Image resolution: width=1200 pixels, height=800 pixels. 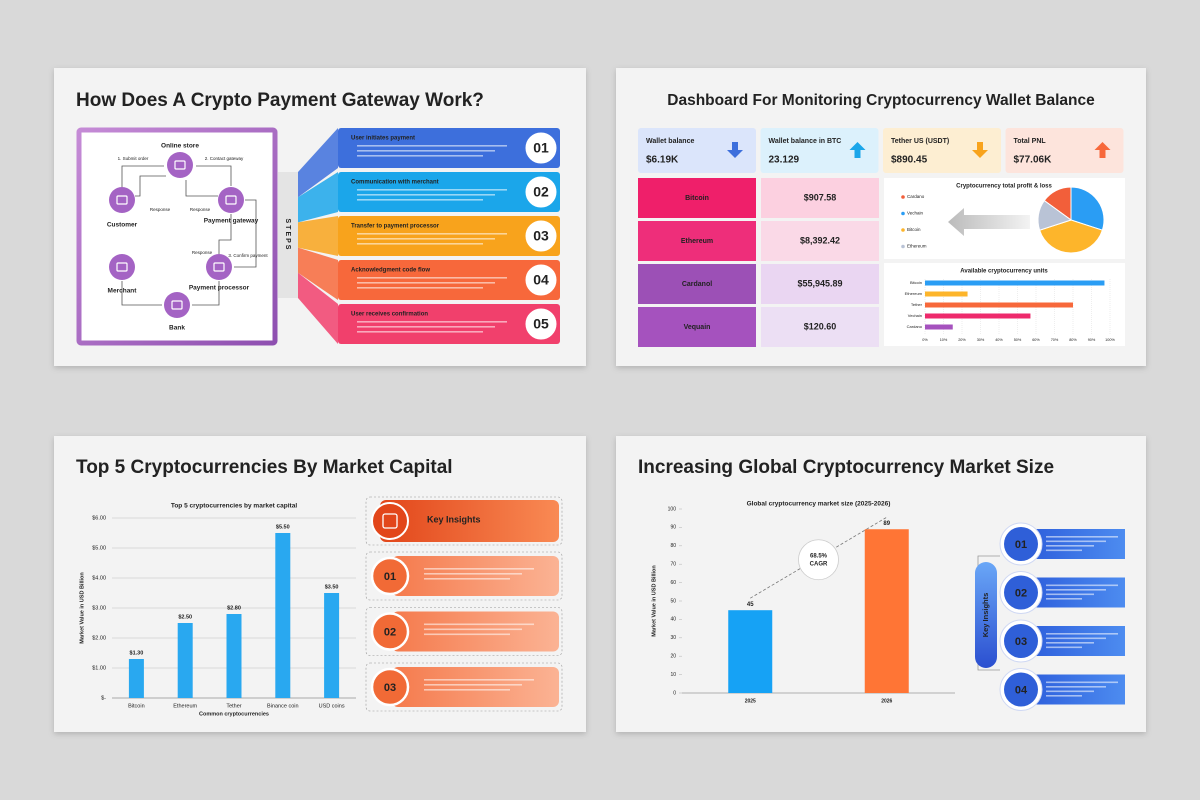 I want to click on step-title: Acknowledgment code flow, so click(x=390, y=271).